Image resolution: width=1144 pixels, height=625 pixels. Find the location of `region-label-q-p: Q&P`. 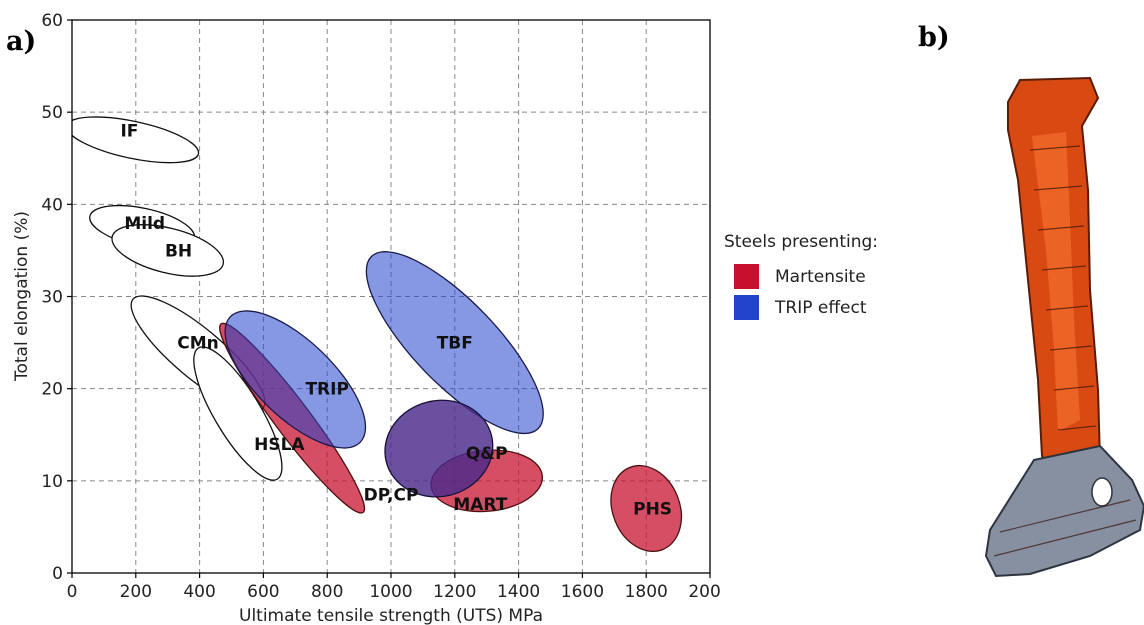

region-label-q-p: Q&P is located at coordinates (487, 454).